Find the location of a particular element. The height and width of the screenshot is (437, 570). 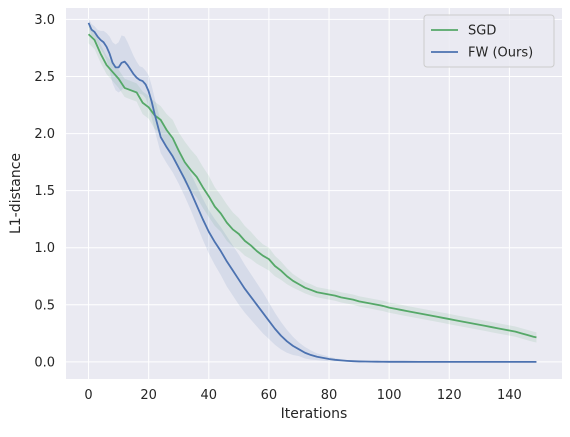

y-tick-label: 2.0 is located at coordinates (44, 134).